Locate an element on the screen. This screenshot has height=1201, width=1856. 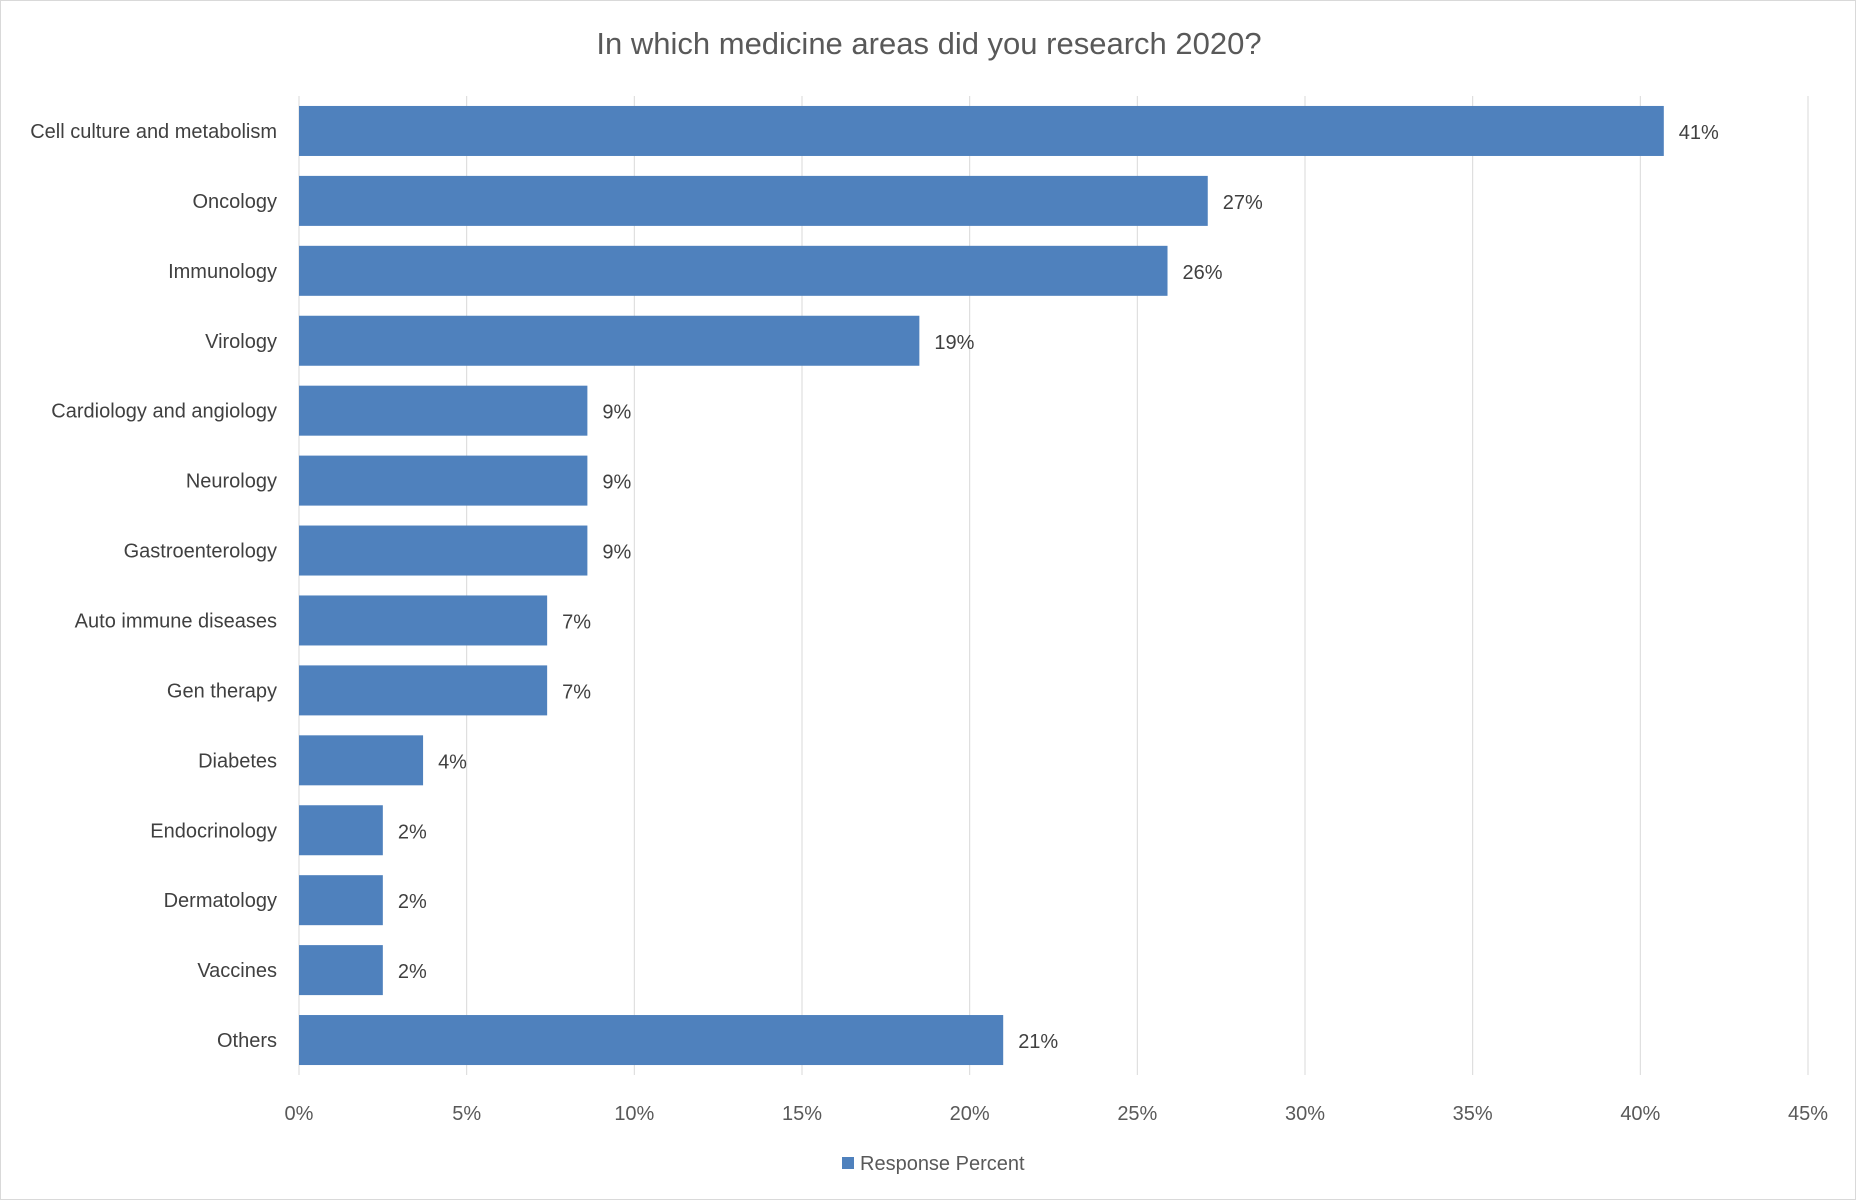
category-label: Others is located at coordinates (247, 1041).